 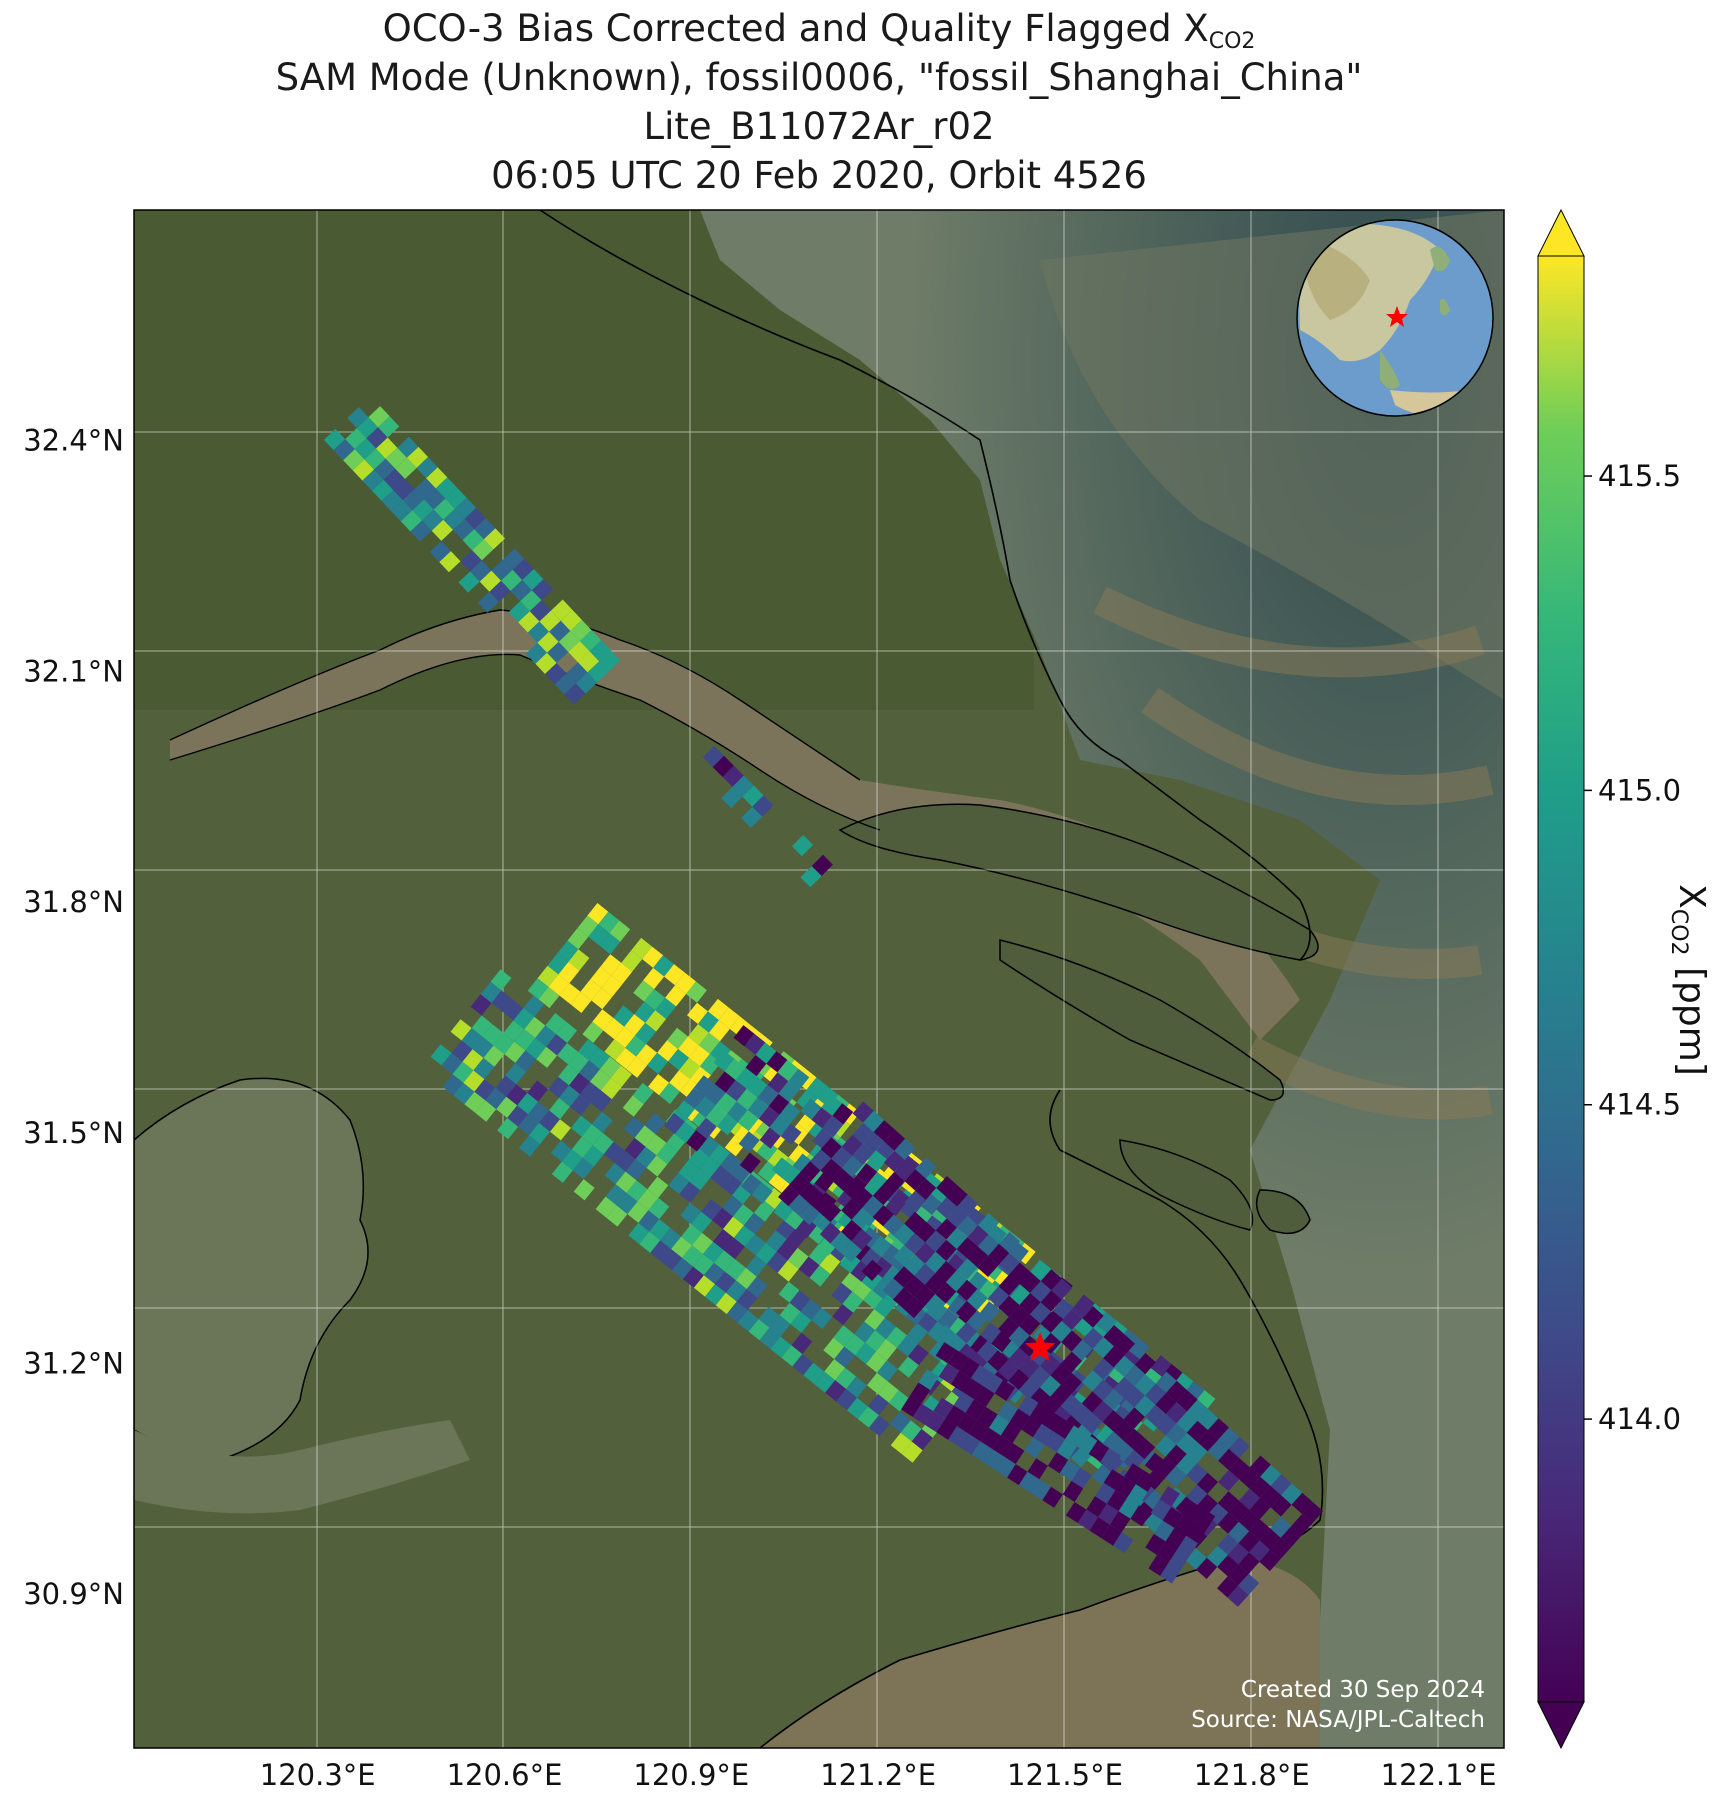 What do you see at coordinates (73, 1594) in the screenshot?
I see `lat-tick-label: 30.9°N` at bounding box center [73, 1594].